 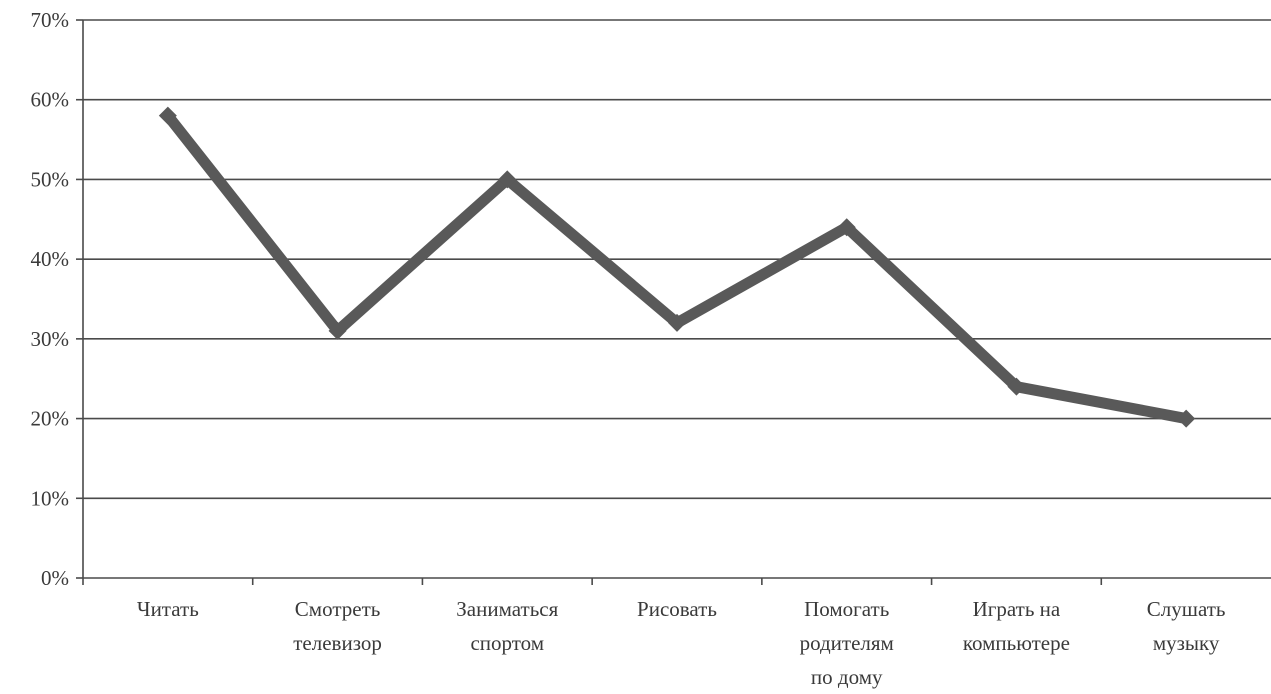 I want to click on y-tick-label: 40%, so click(x=50, y=259).